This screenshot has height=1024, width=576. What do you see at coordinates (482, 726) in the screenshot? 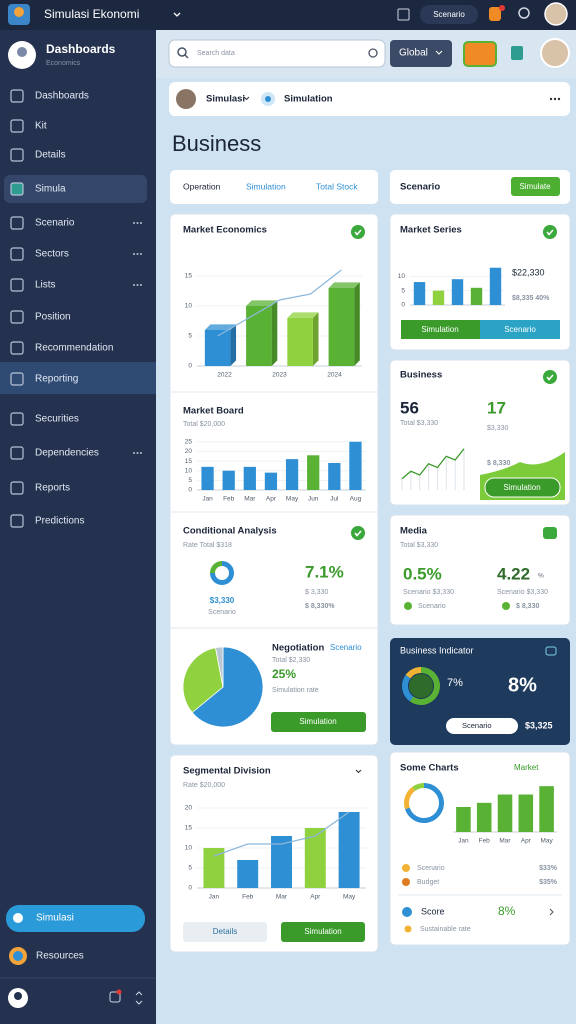
I see `pill` at bounding box center [482, 726].